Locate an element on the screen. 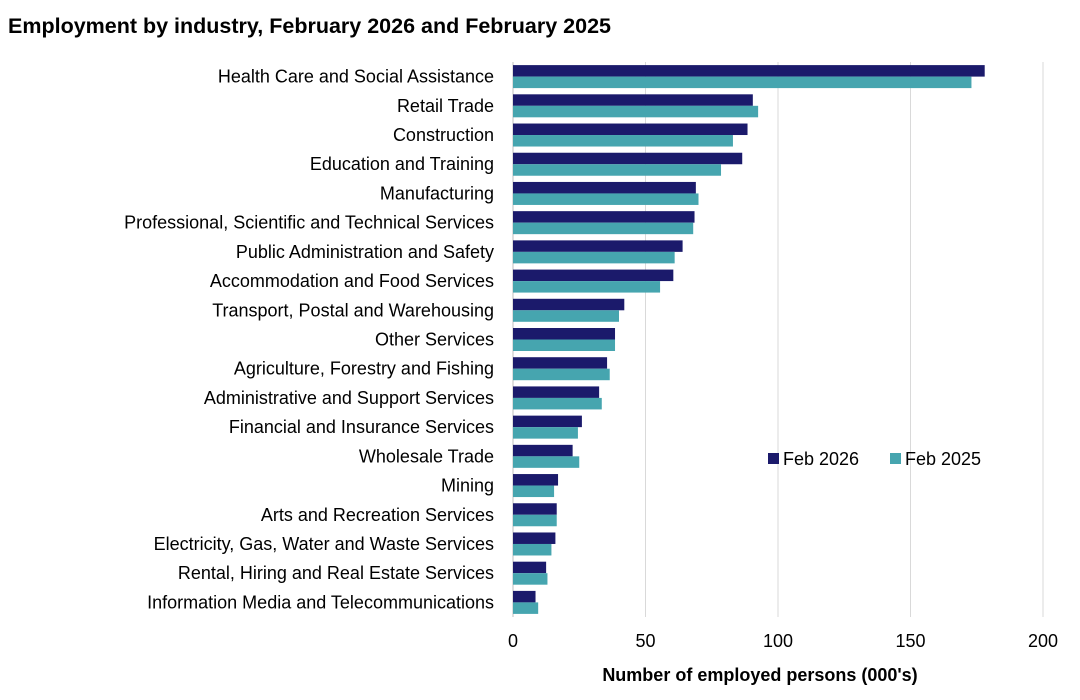 The height and width of the screenshot is (700, 1080). x-axis-ticks: 0 50 100 150 200 is located at coordinates (783, 641).